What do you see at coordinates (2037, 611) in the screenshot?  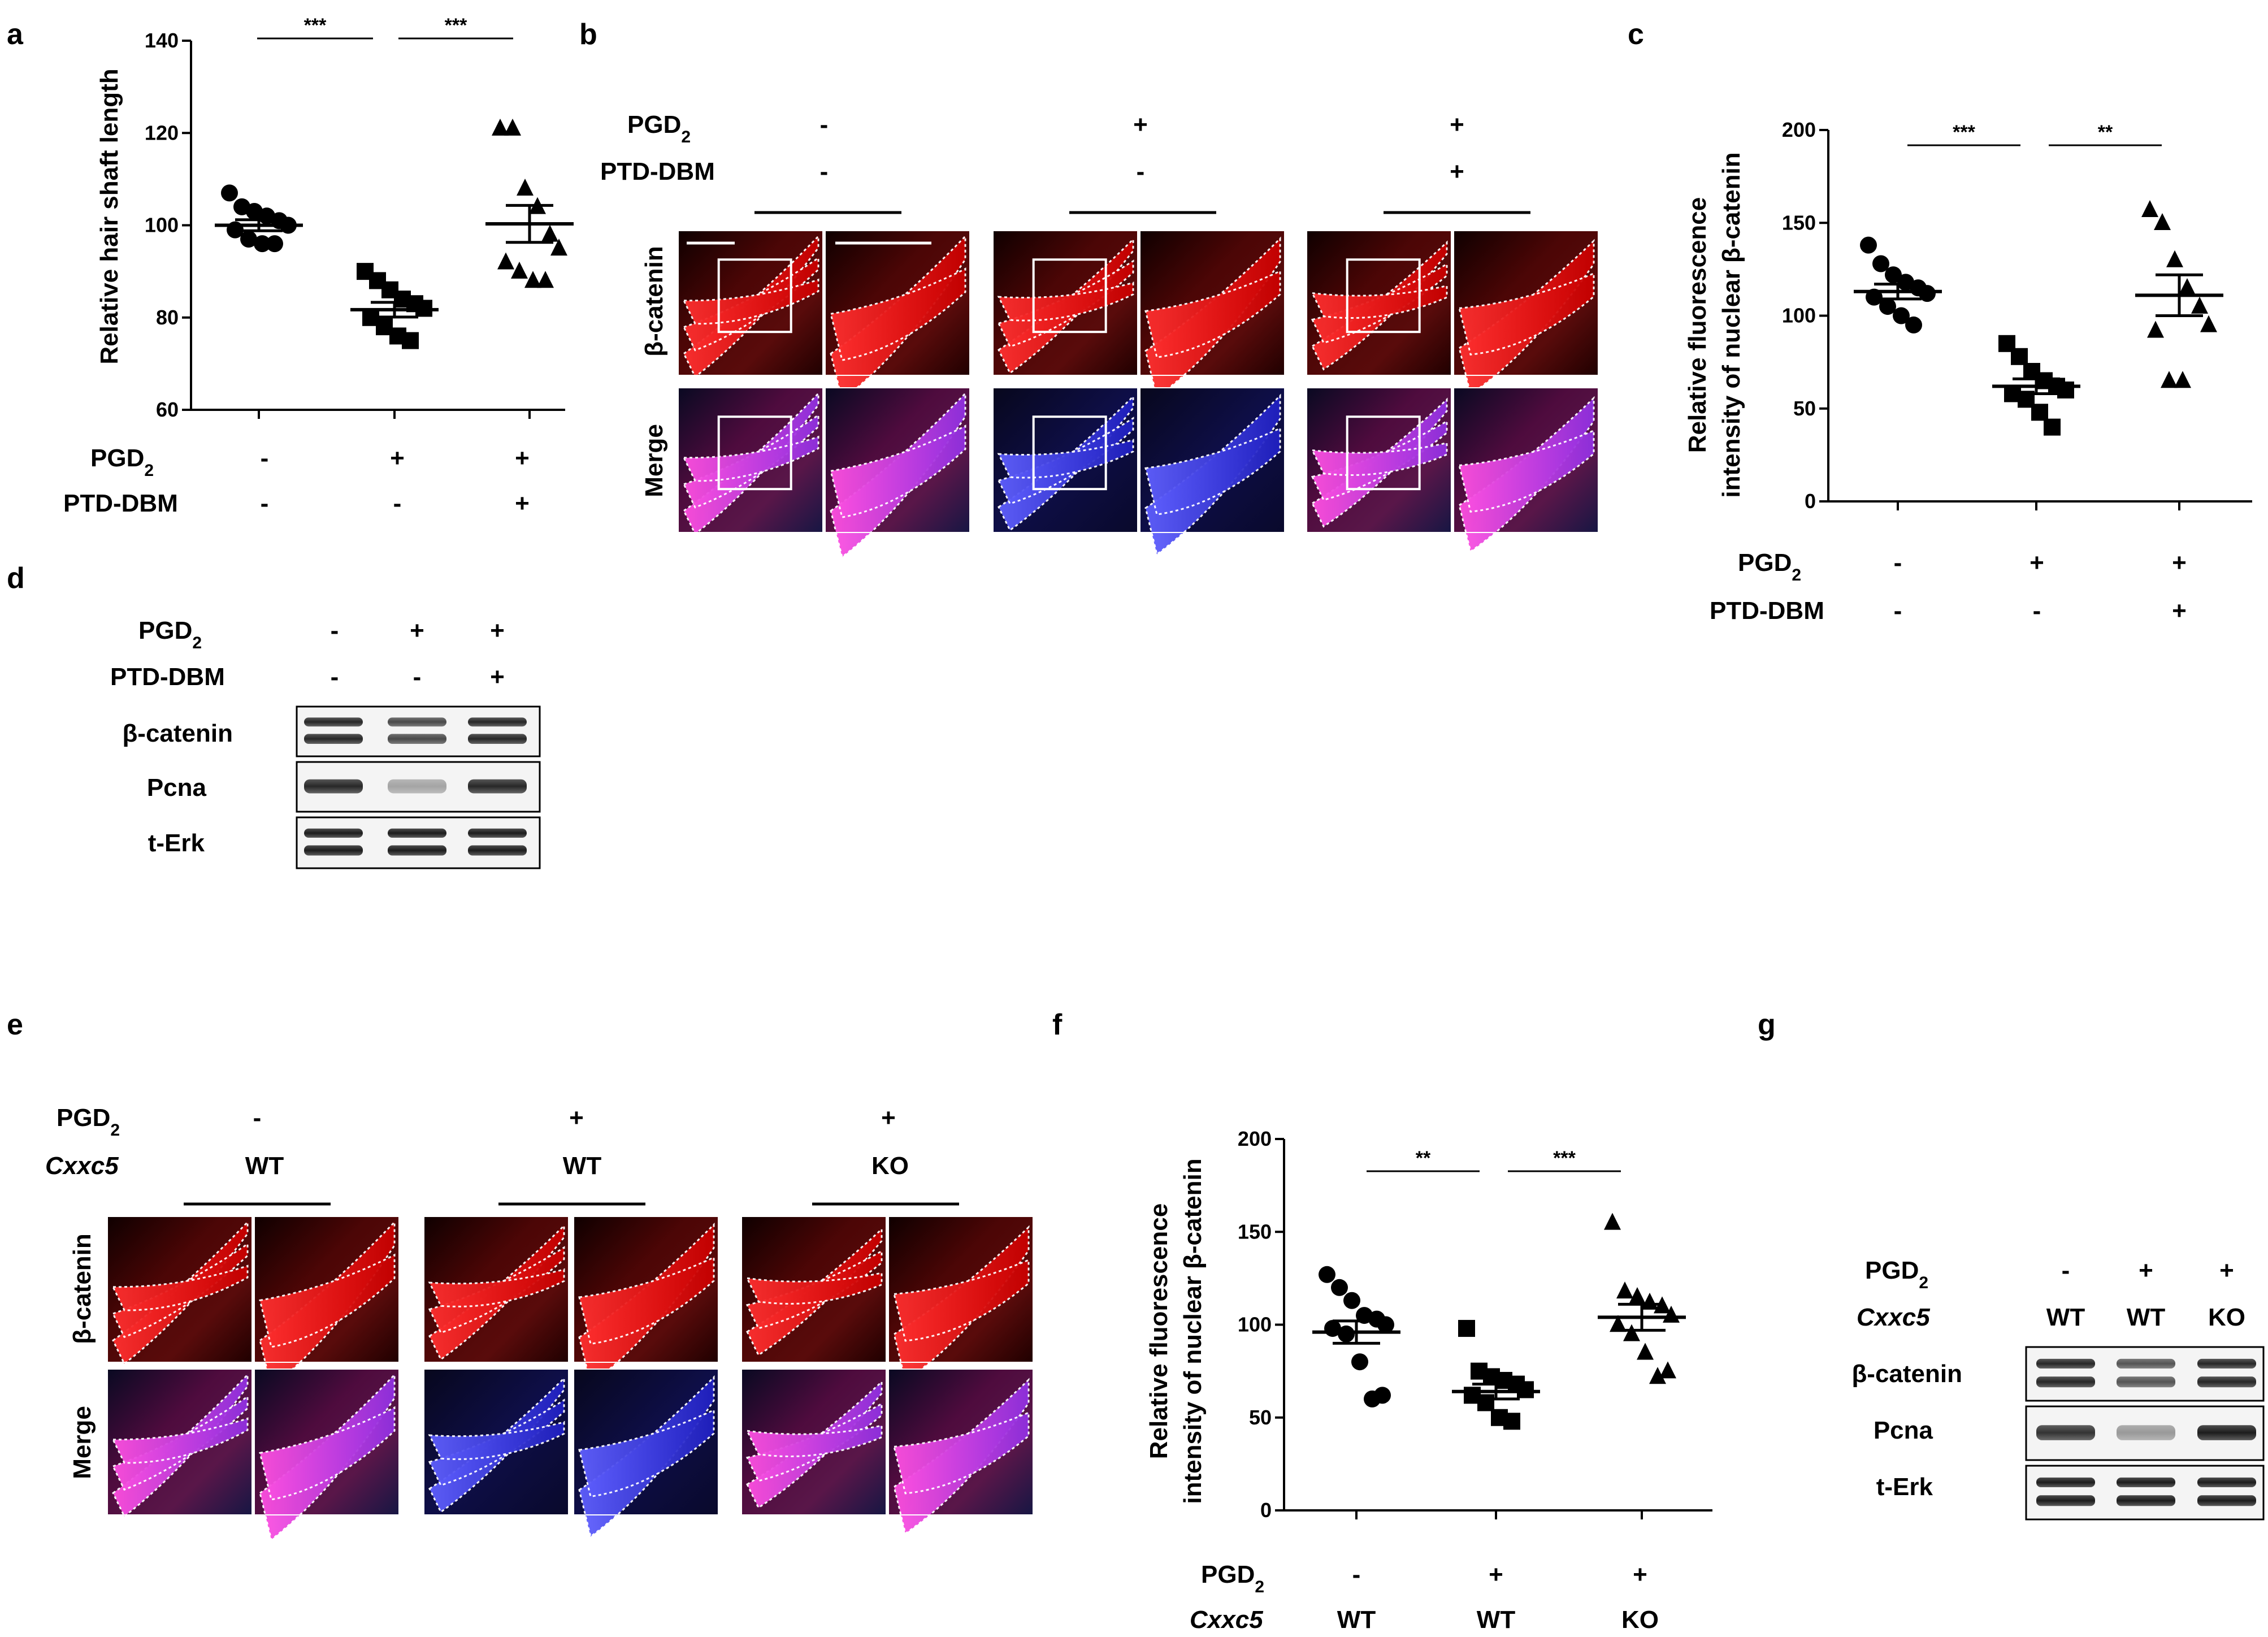 I see `chart-c-val-1-1: -` at bounding box center [2037, 611].